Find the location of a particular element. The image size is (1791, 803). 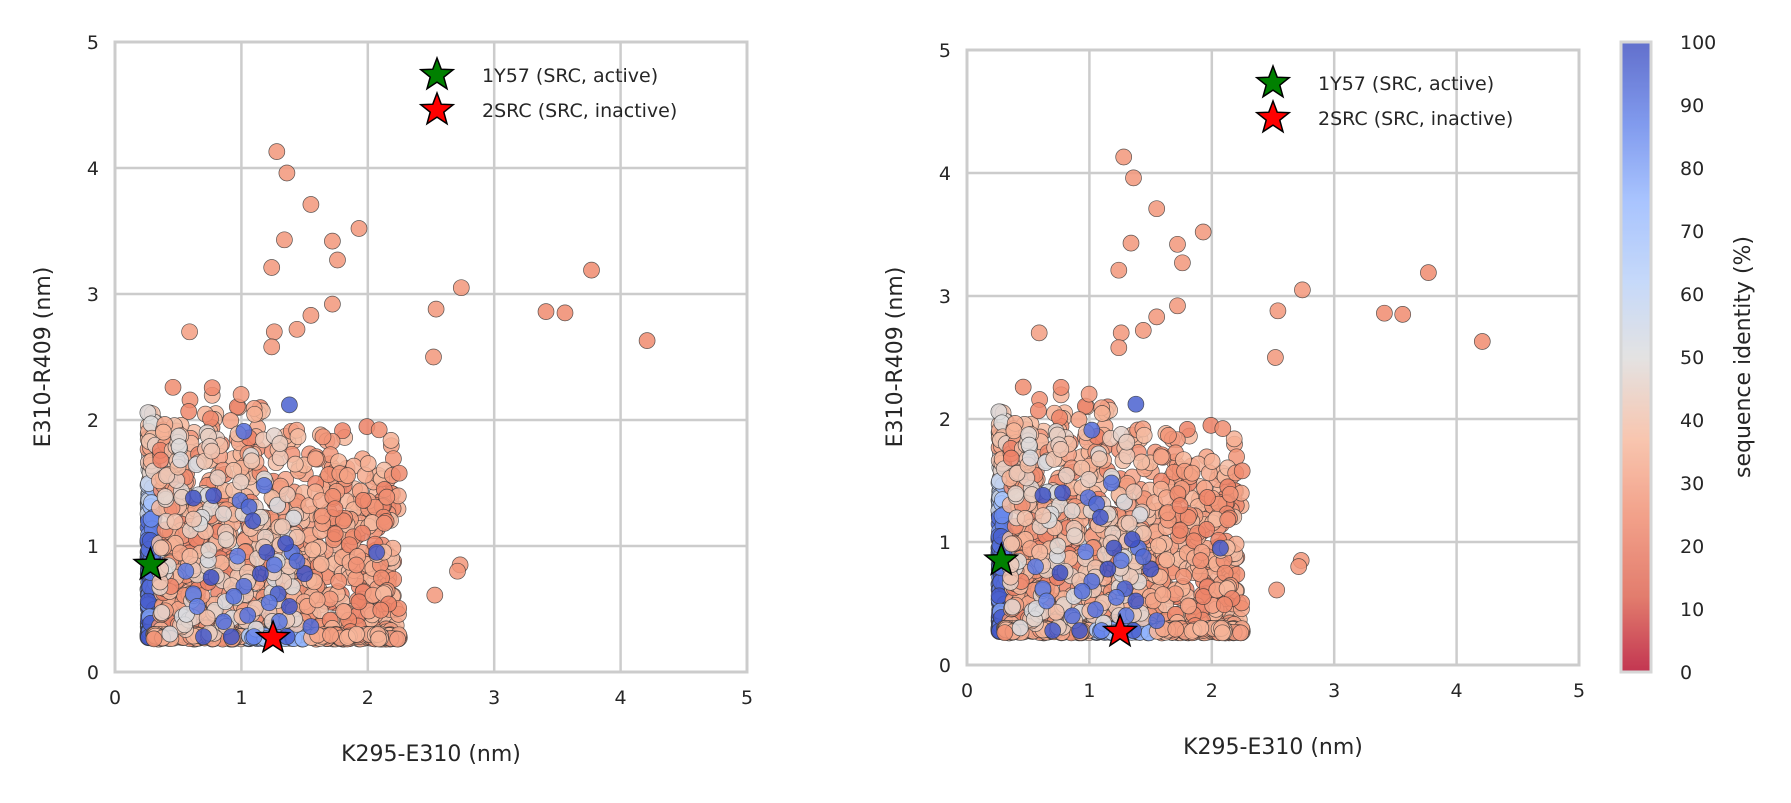

legend-label-active: 1Y57 (SRC, active) is located at coordinates (570, 76).